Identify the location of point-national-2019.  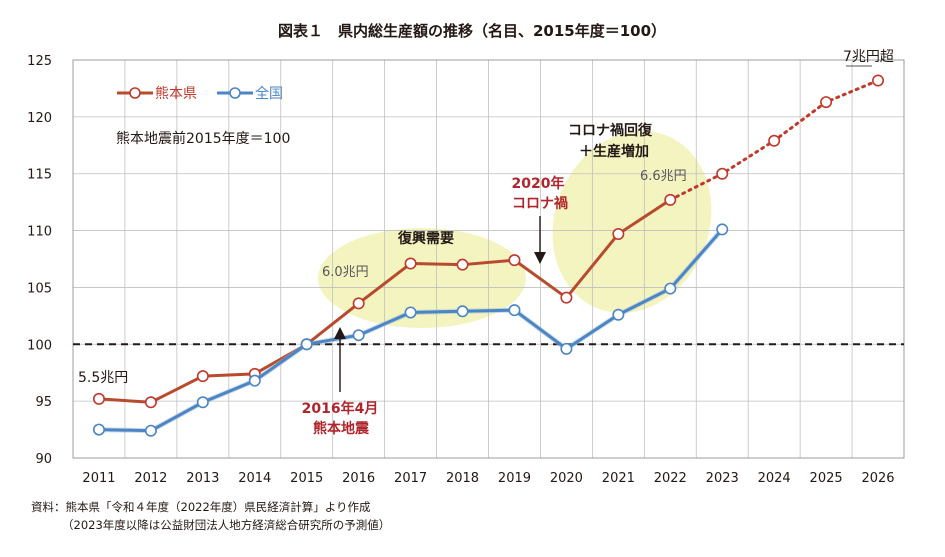
(514, 310).